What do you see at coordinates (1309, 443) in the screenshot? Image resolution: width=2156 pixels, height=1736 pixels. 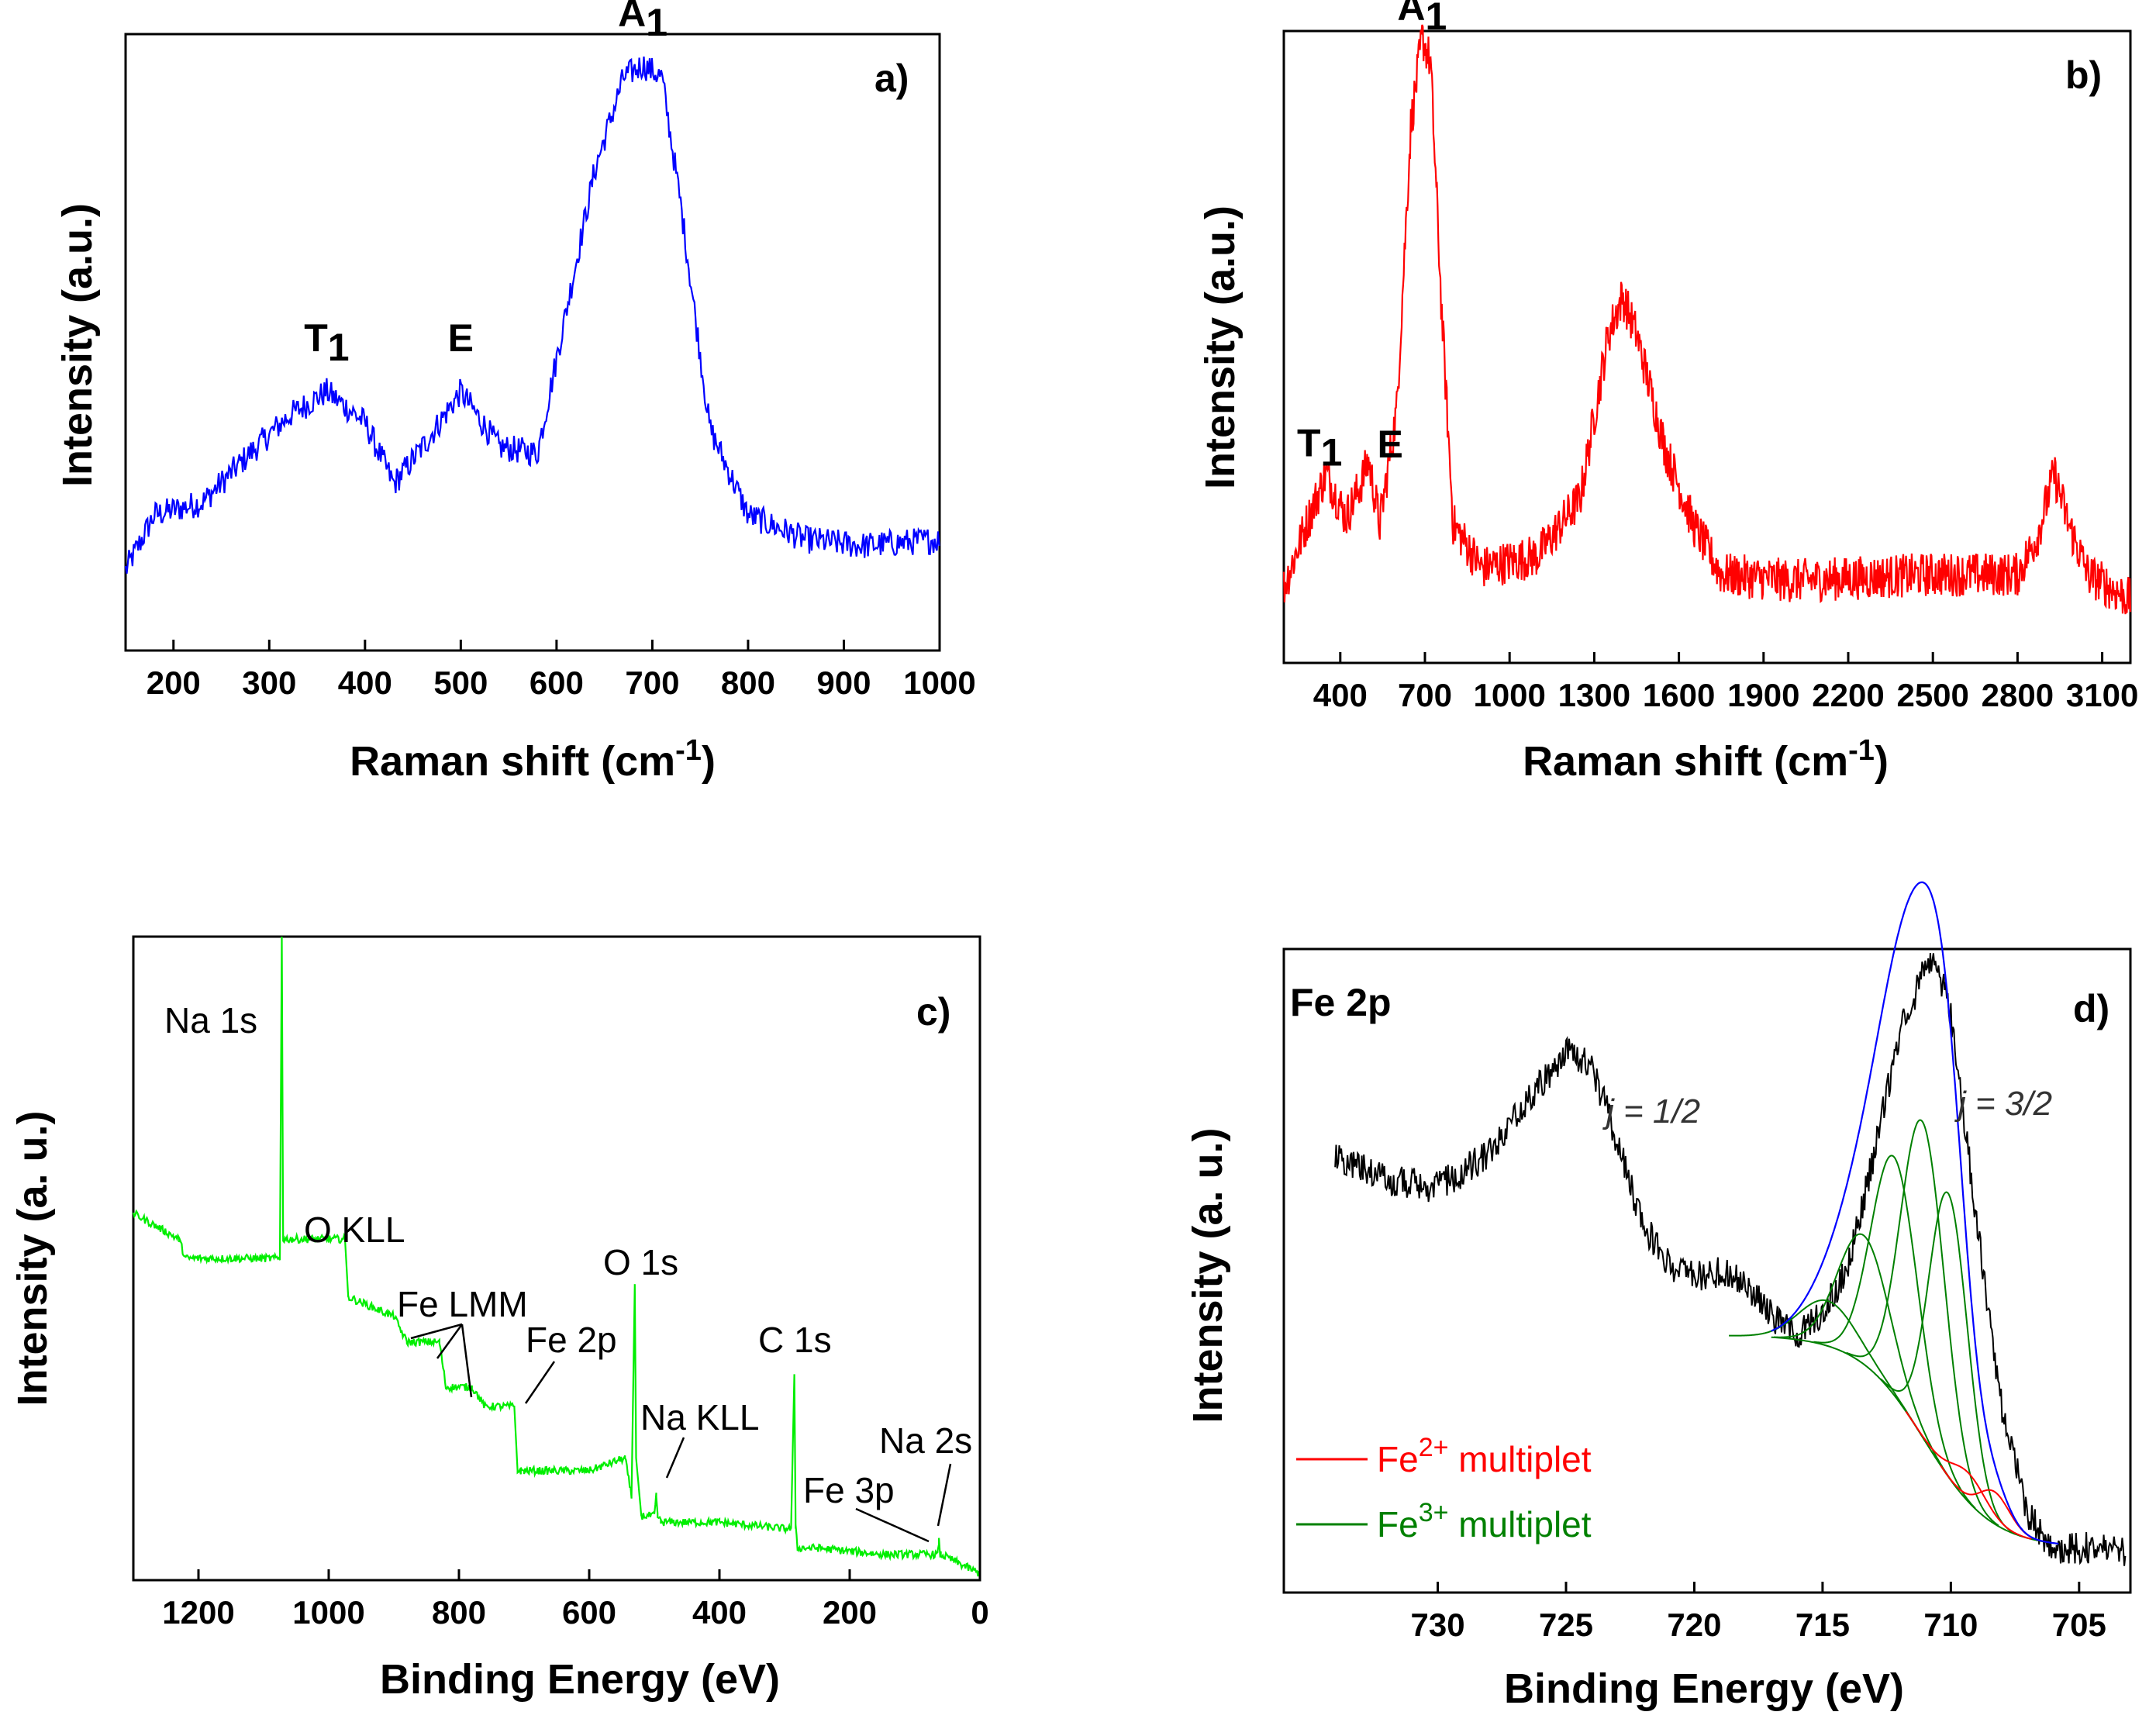 I see `peak-label-main-b-0: T` at bounding box center [1309, 443].